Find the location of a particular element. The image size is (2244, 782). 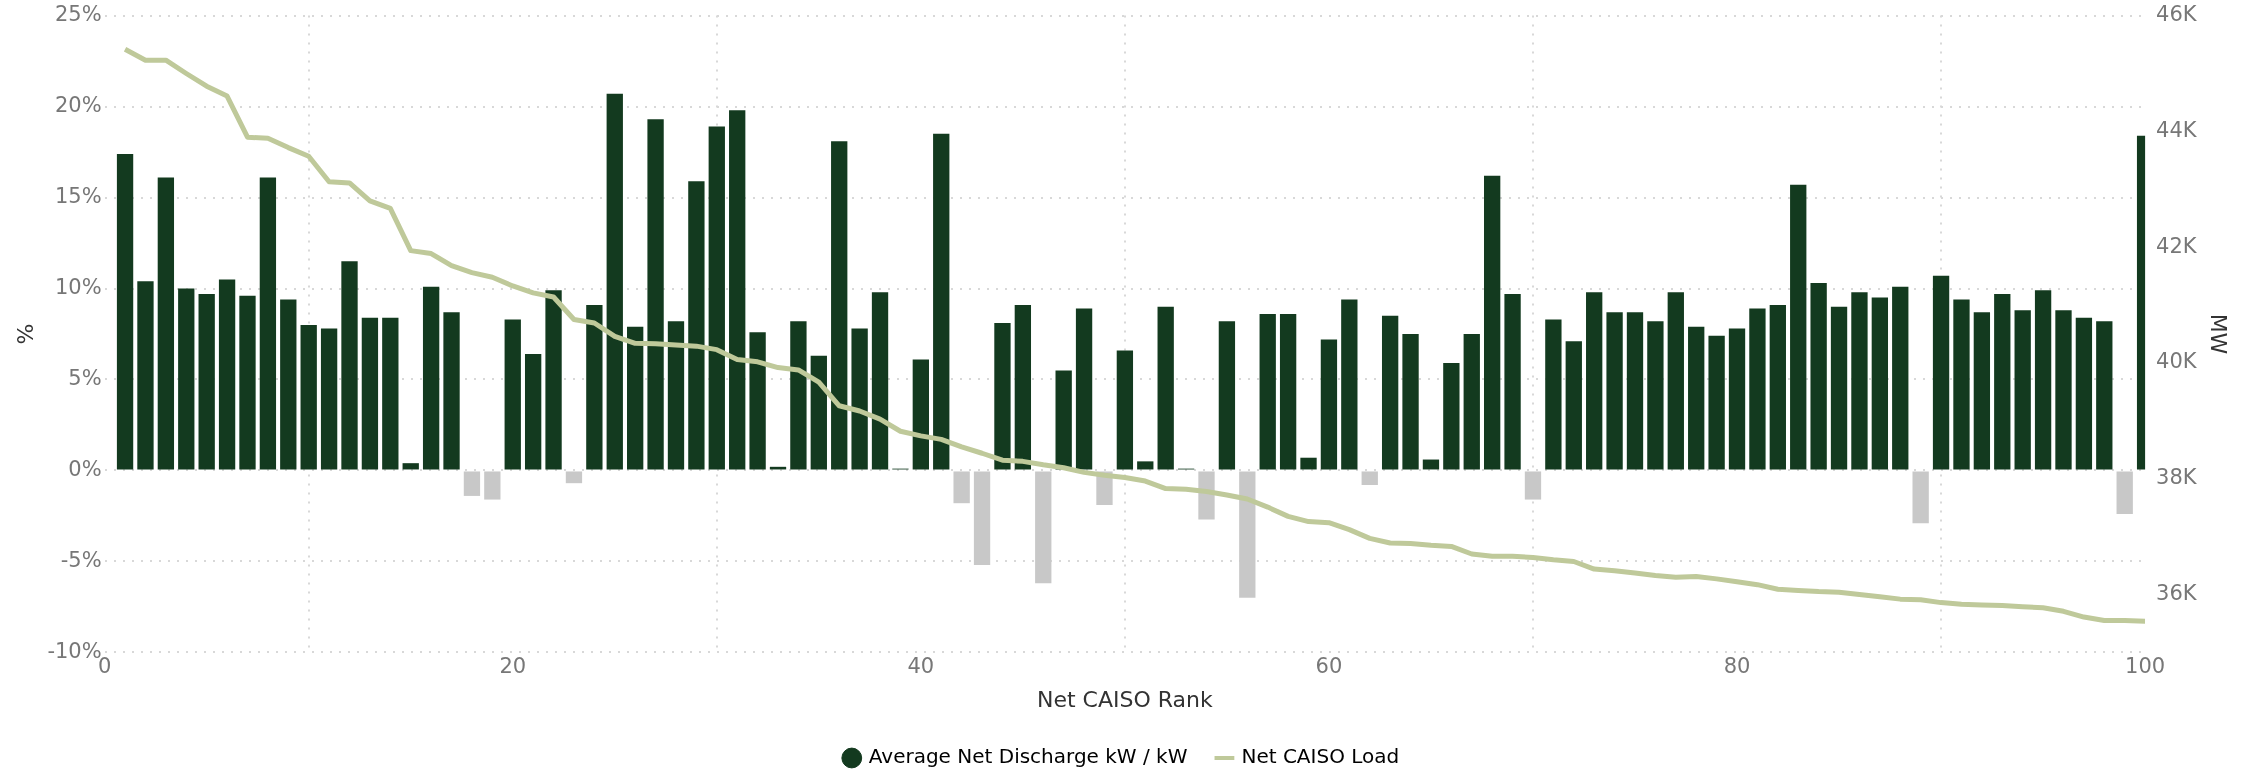

y-tick-label: 15% is located at coordinates (78, 196).